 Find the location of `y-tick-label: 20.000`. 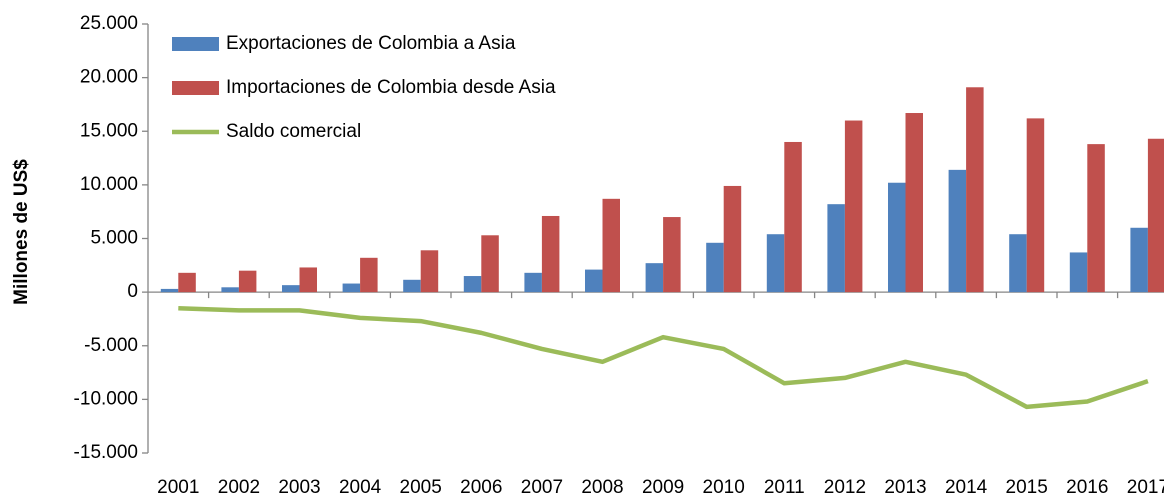

y-tick-label: 20.000 is located at coordinates (109, 77).